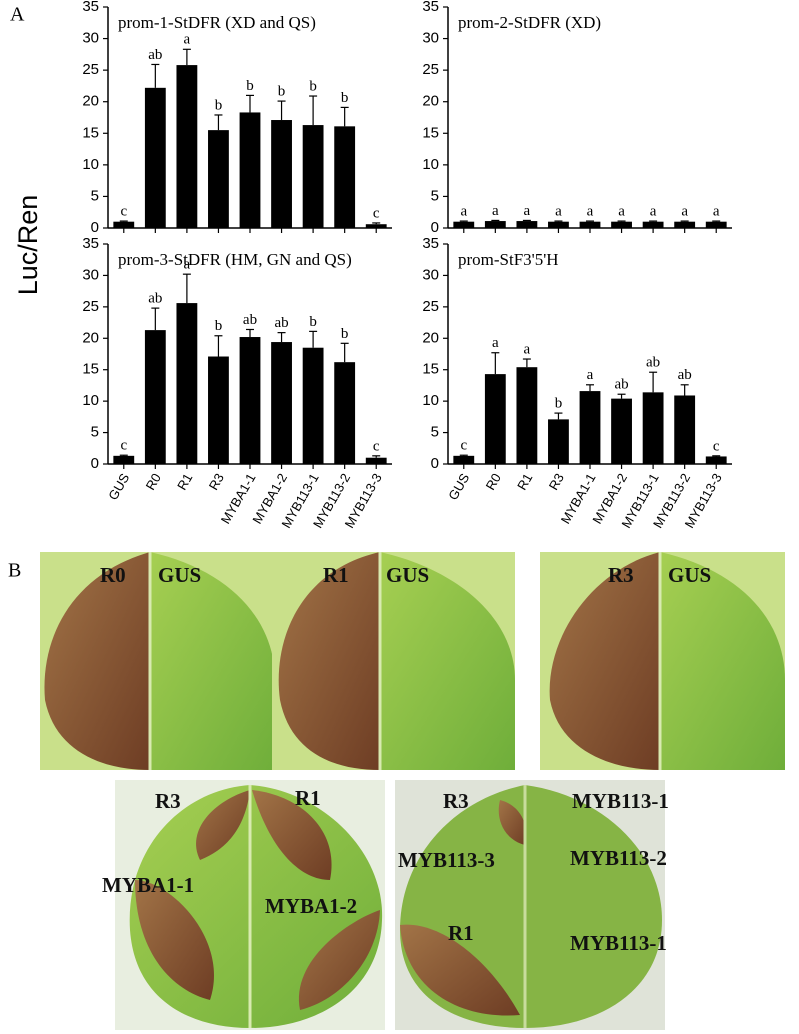 The height and width of the screenshot is (1034, 799). What do you see at coordinates (14, 571) in the screenshot?
I see `panel-label: B` at bounding box center [14, 571].